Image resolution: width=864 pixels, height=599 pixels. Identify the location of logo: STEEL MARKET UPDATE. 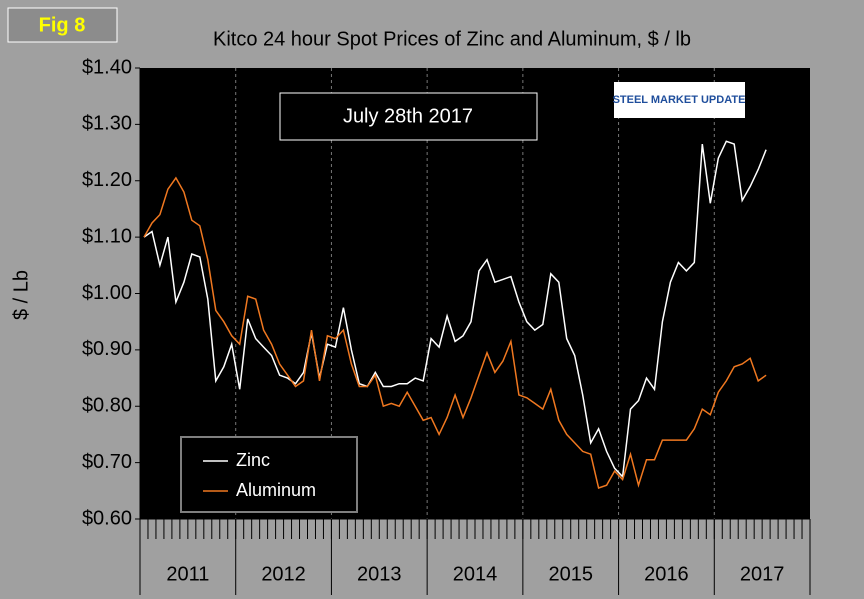
(679, 100).